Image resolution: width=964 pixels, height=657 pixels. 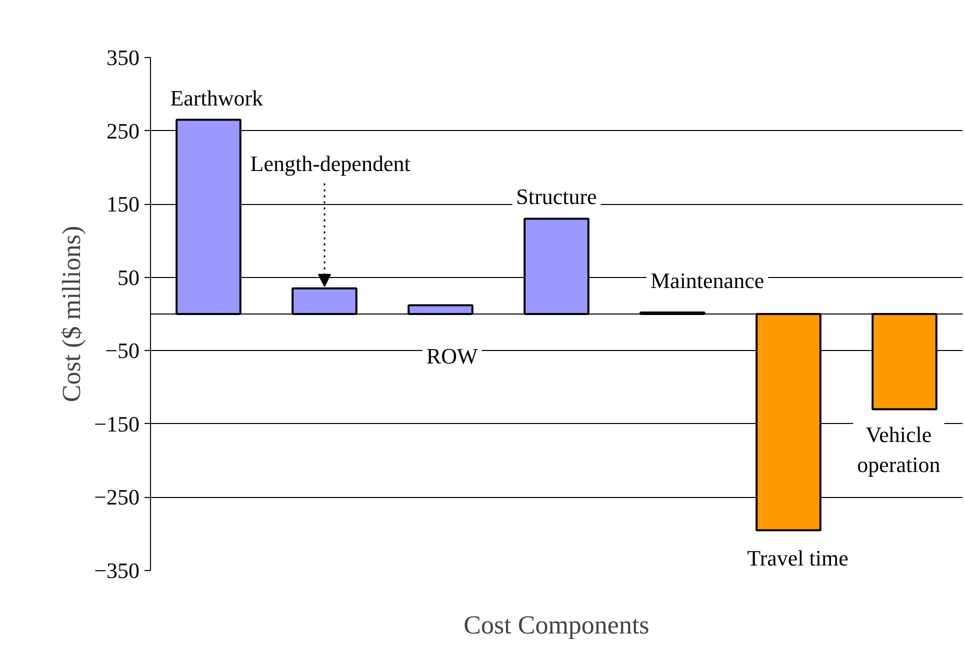 What do you see at coordinates (217, 97) in the screenshot?
I see `x-tick-label: Earthwork` at bounding box center [217, 97].